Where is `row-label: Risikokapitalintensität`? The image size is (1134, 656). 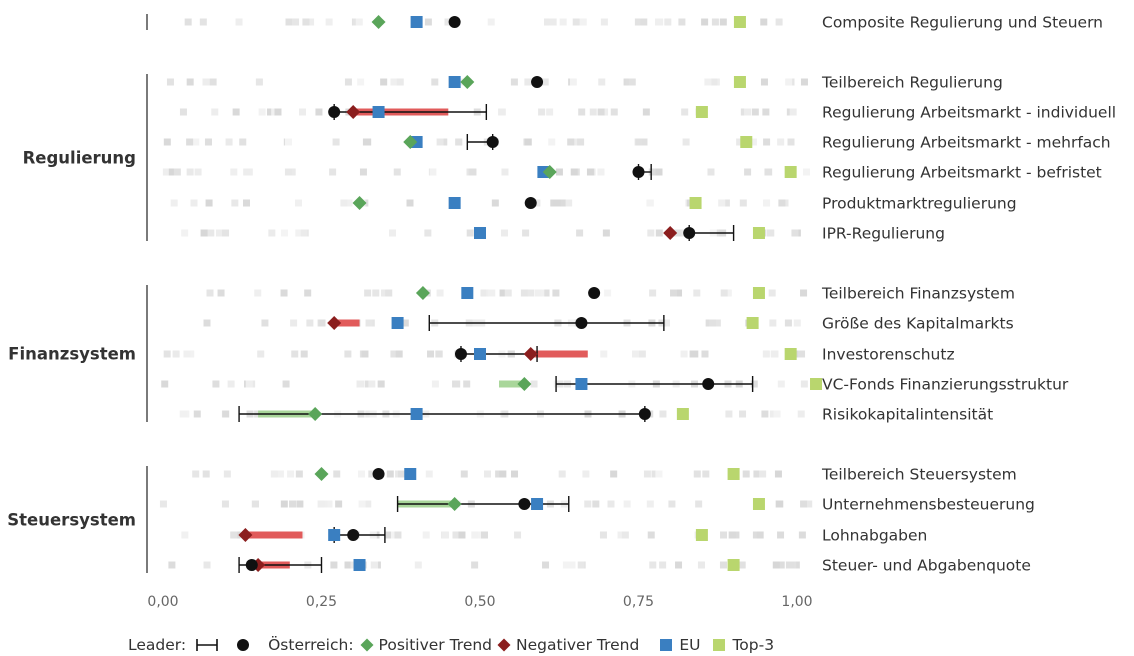 row-label: Risikokapitalintensität is located at coordinates (907, 415).